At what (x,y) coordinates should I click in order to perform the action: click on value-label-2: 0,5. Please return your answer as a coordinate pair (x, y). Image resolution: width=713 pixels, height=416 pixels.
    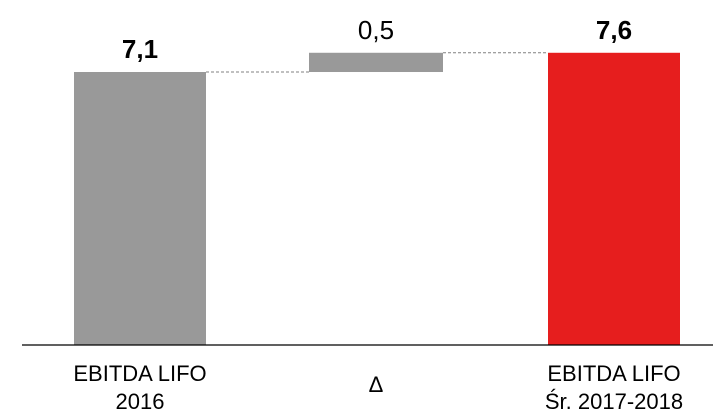
    Looking at the image, I should click on (376, 30).